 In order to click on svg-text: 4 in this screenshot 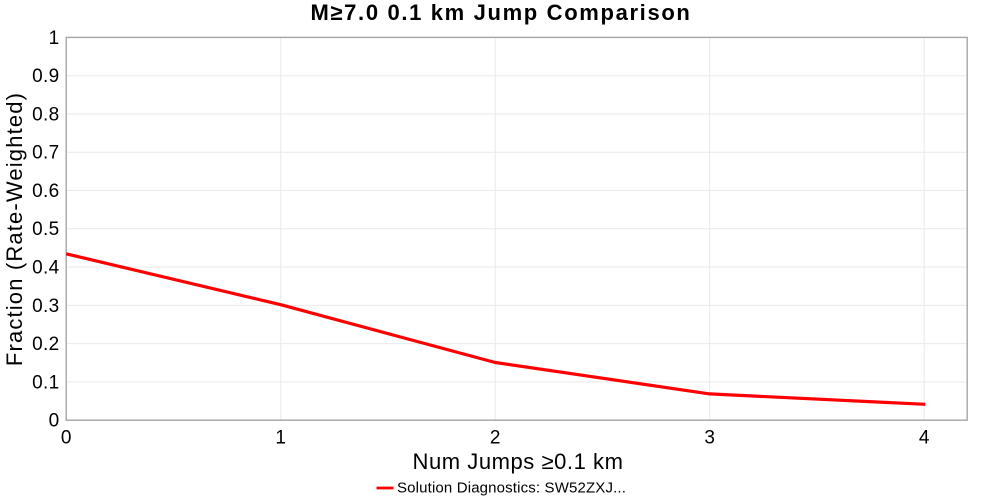, I will do `click(924, 437)`.